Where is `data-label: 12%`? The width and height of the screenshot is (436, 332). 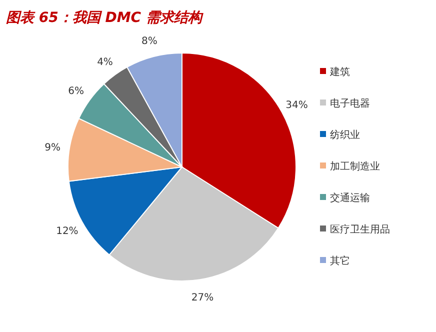 data-label: 12% is located at coordinates (67, 232).